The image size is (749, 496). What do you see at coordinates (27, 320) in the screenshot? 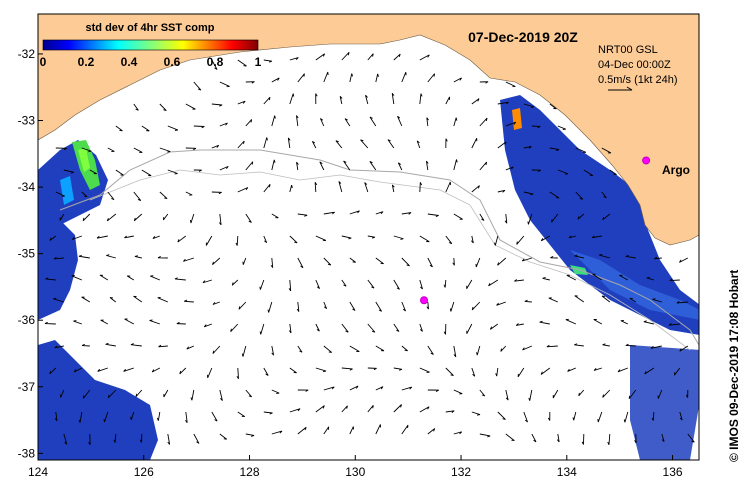
I see `y-tick-label: -36` at bounding box center [27, 320].